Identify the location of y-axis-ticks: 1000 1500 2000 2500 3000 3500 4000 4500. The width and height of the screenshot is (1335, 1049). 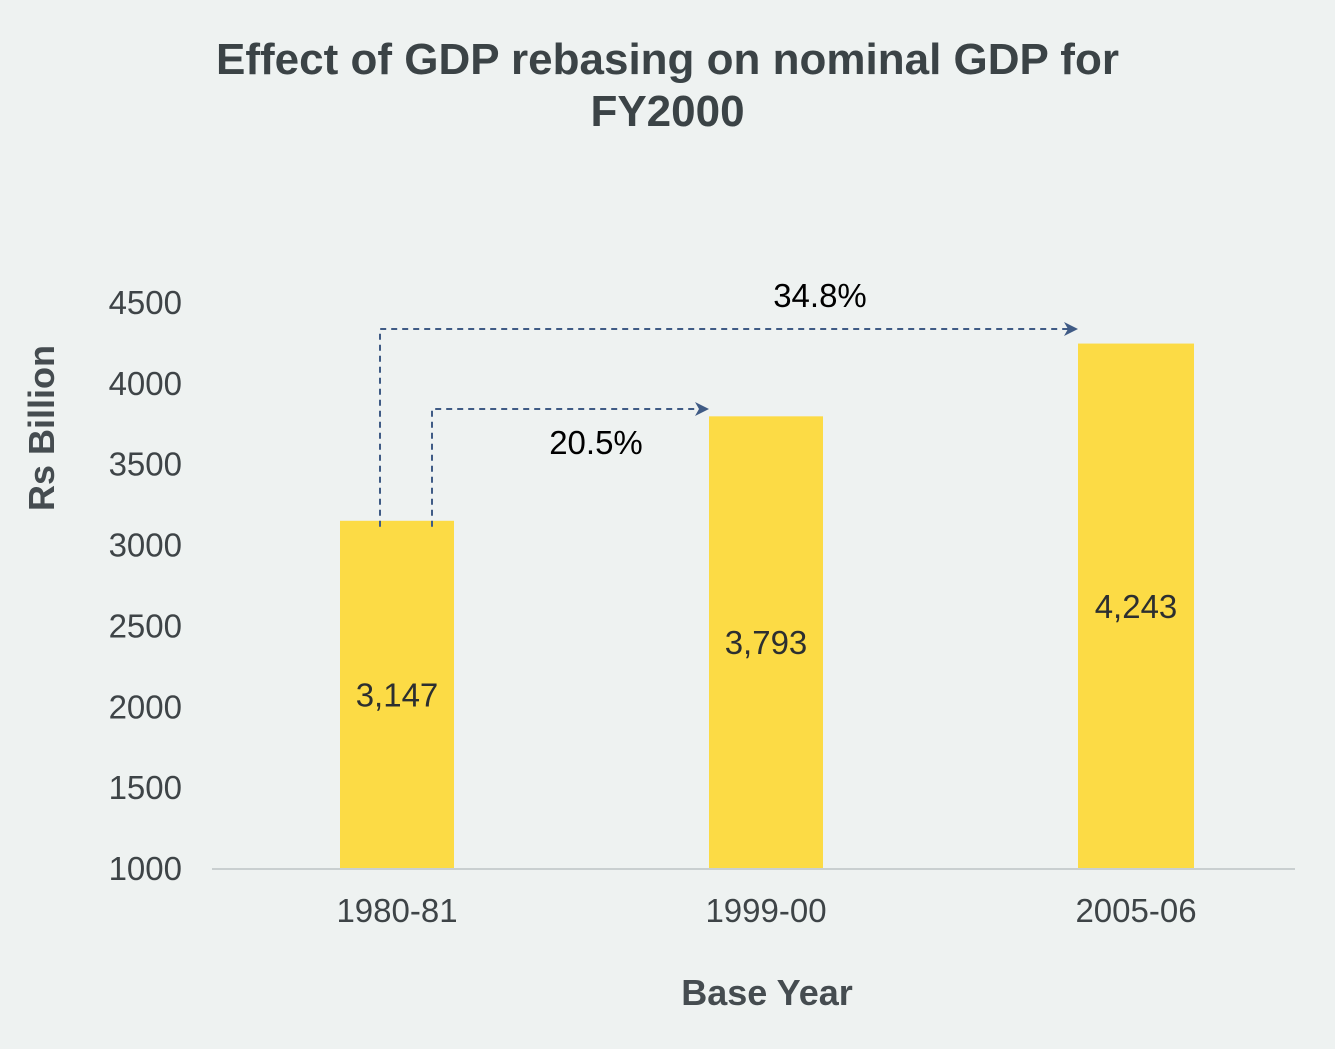
(145, 585).